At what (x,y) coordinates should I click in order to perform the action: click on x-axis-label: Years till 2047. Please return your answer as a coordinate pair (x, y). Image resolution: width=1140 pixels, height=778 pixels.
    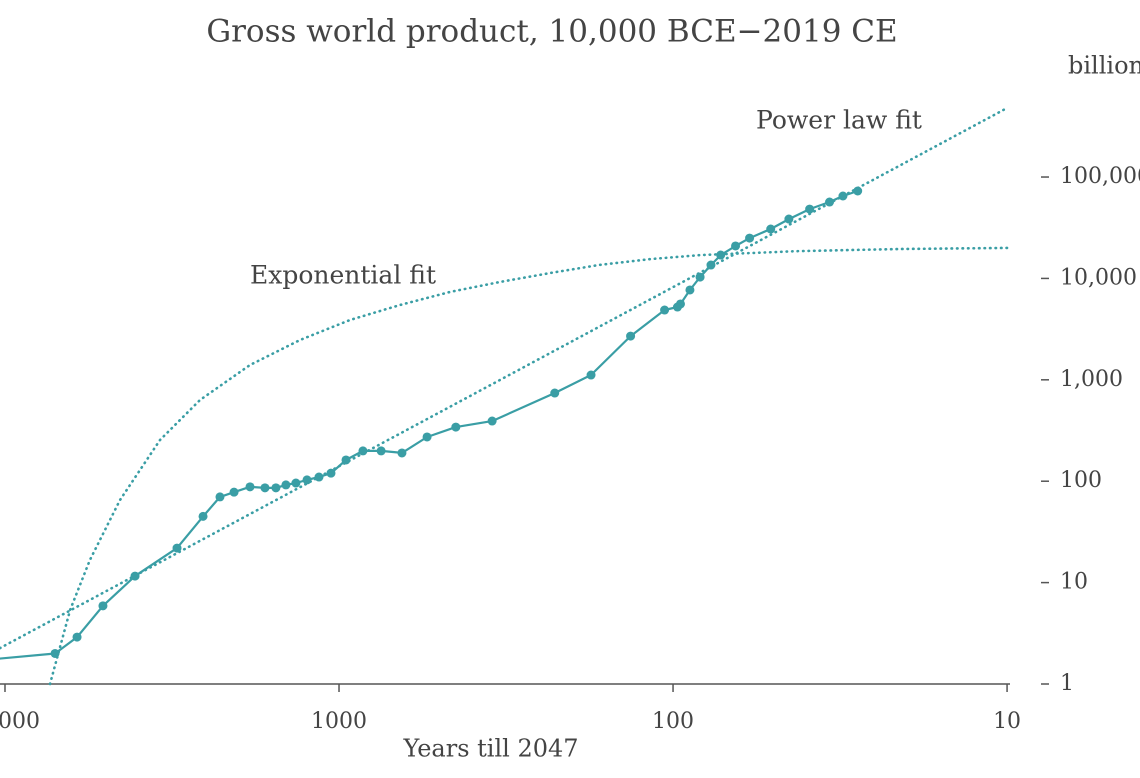
    Looking at the image, I should click on (490, 749).